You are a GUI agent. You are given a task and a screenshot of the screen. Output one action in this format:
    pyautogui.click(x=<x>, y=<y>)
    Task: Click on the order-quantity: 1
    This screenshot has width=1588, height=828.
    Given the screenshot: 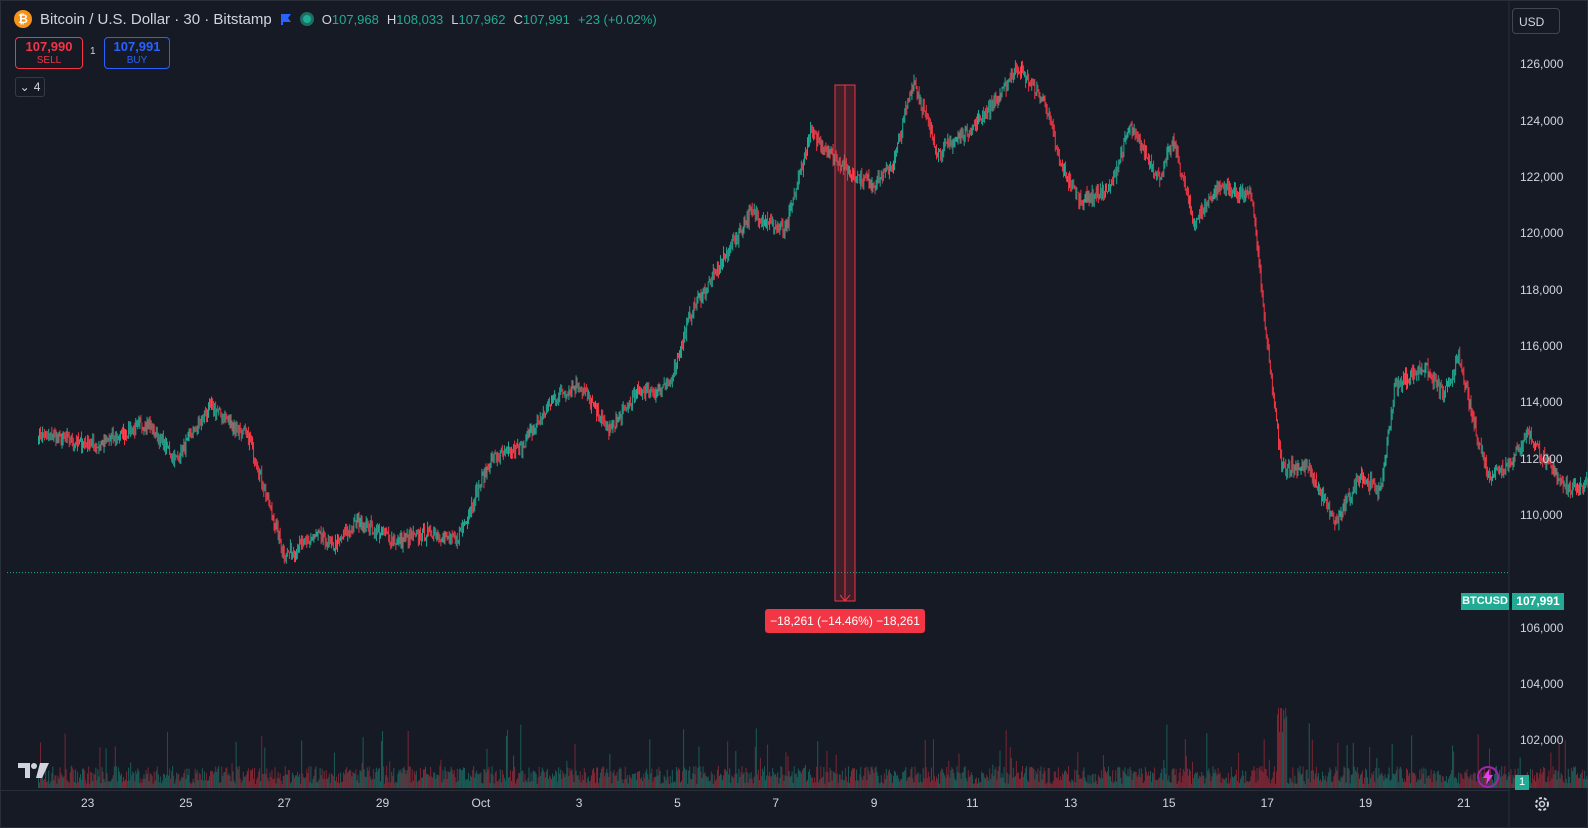 What is the action you would take?
    pyautogui.click(x=93, y=51)
    